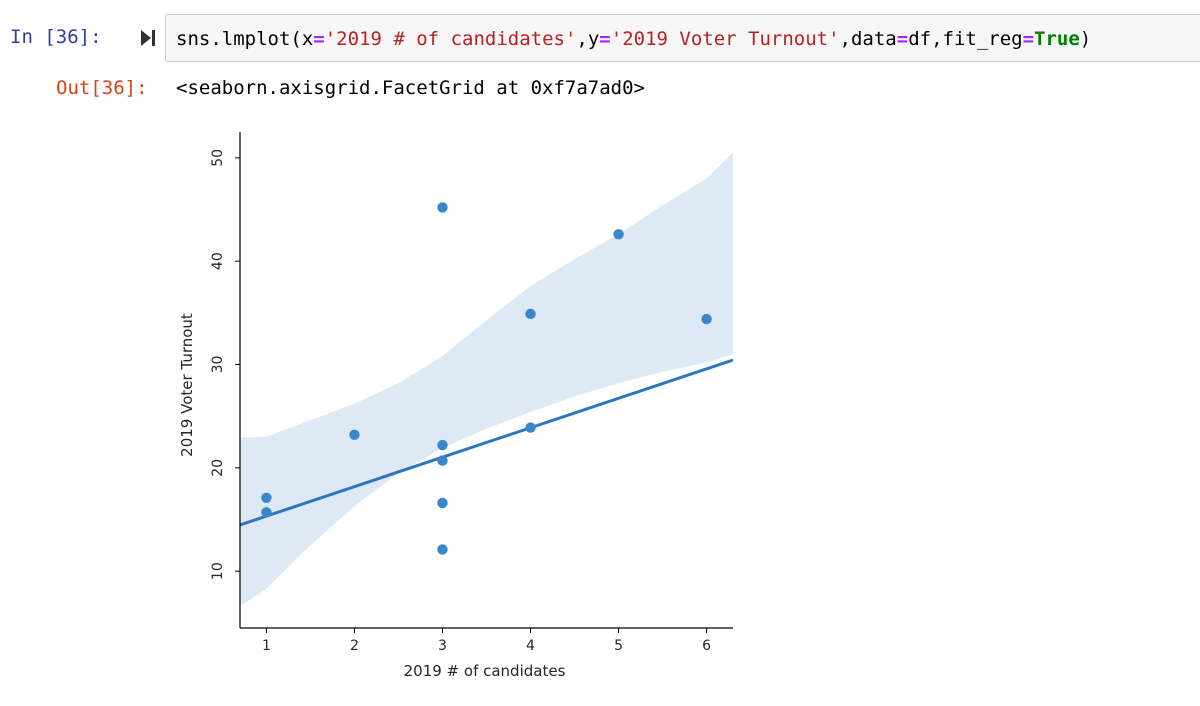  Describe the element at coordinates (218, 571) in the screenshot. I see `y-tick-label: 10` at that location.